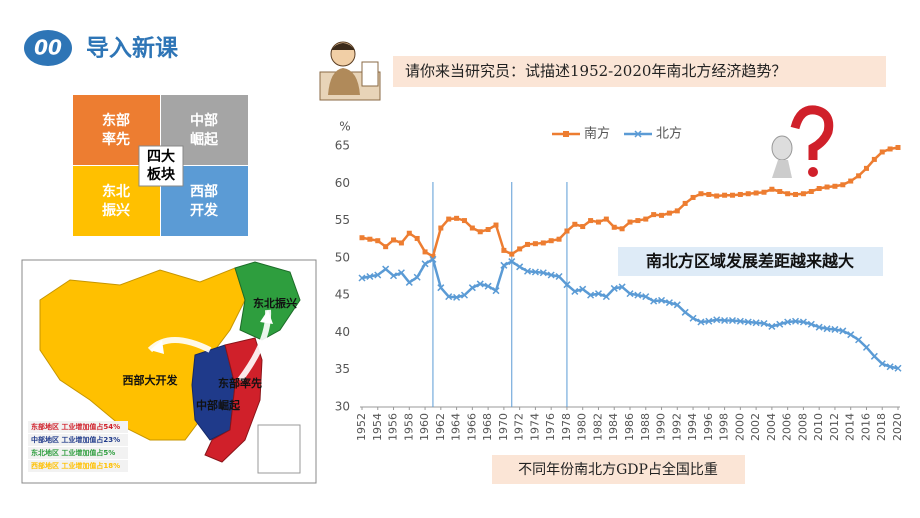 This screenshot has width=920, height=518. What do you see at coordinates (550, 427) in the screenshot?
I see `x-tick-label: 1976` at bounding box center [550, 427].